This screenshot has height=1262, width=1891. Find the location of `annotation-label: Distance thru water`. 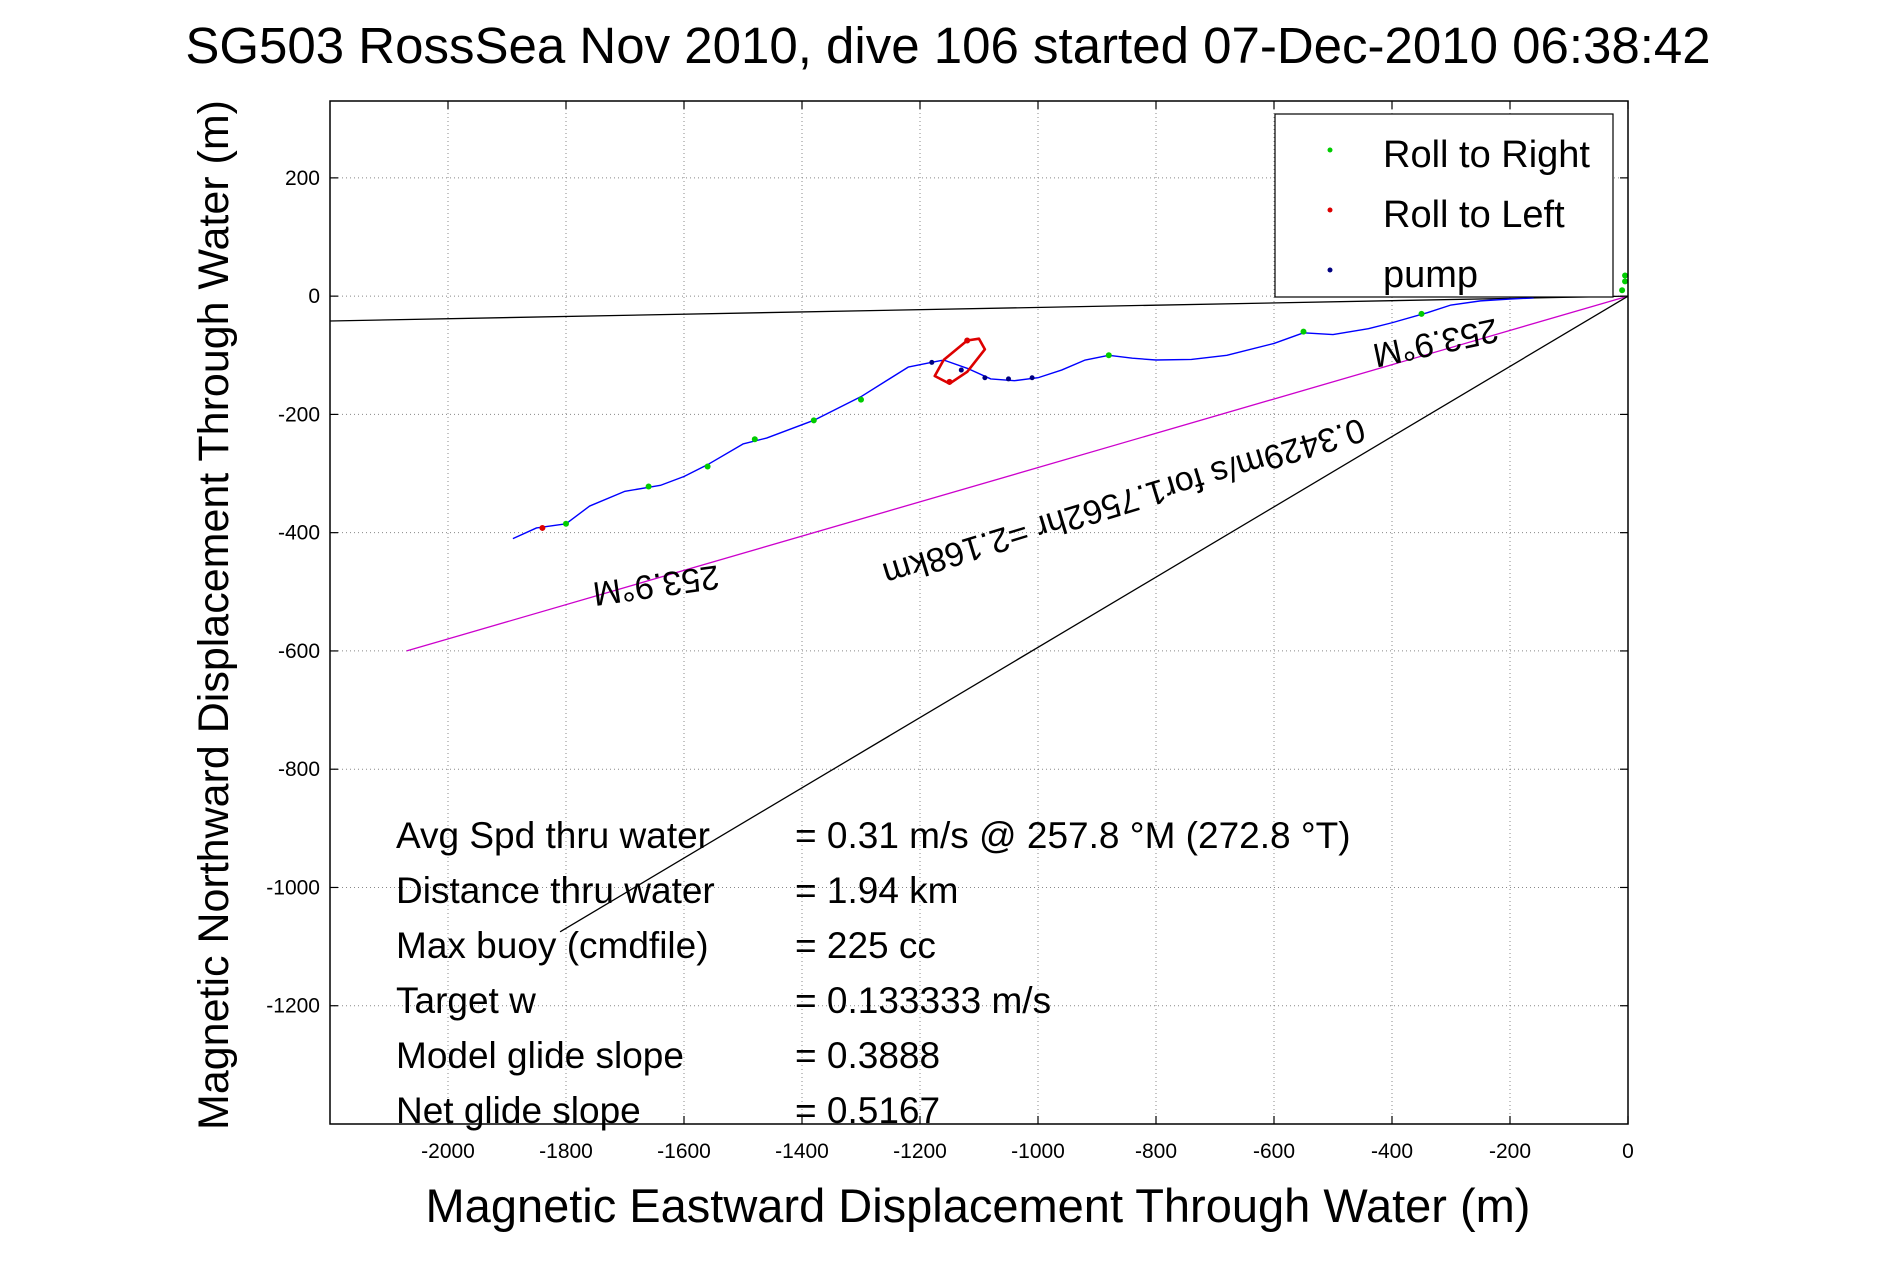

annotation-label: Distance thru water is located at coordinates (555, 890).